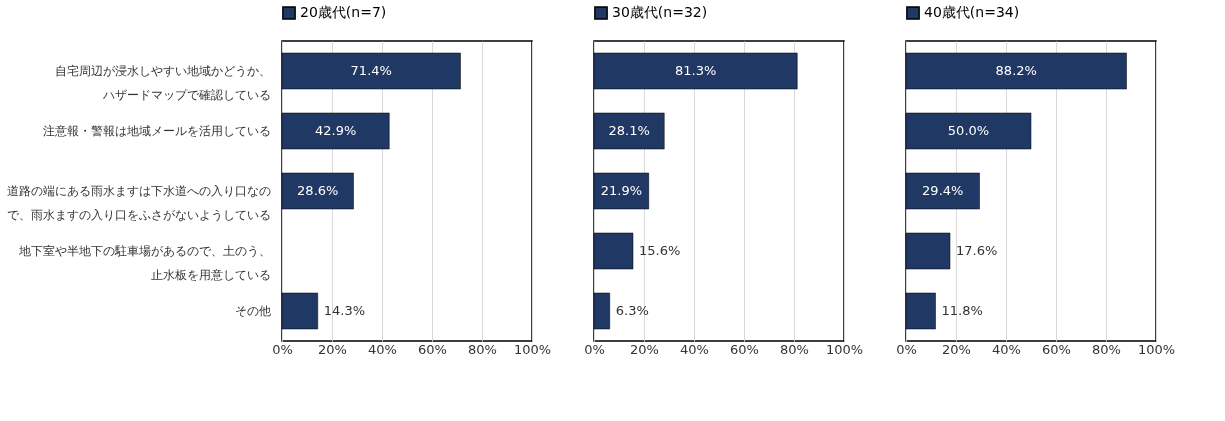 The width and height of the screenshot is (1225, 421). What do you see at coordinates (144, 263) in the screenshot?
I see `y-tick-label: 地下室や半地下の駐車場があるので、土のう、止水板を用意している` at bounding box center [144, 263].